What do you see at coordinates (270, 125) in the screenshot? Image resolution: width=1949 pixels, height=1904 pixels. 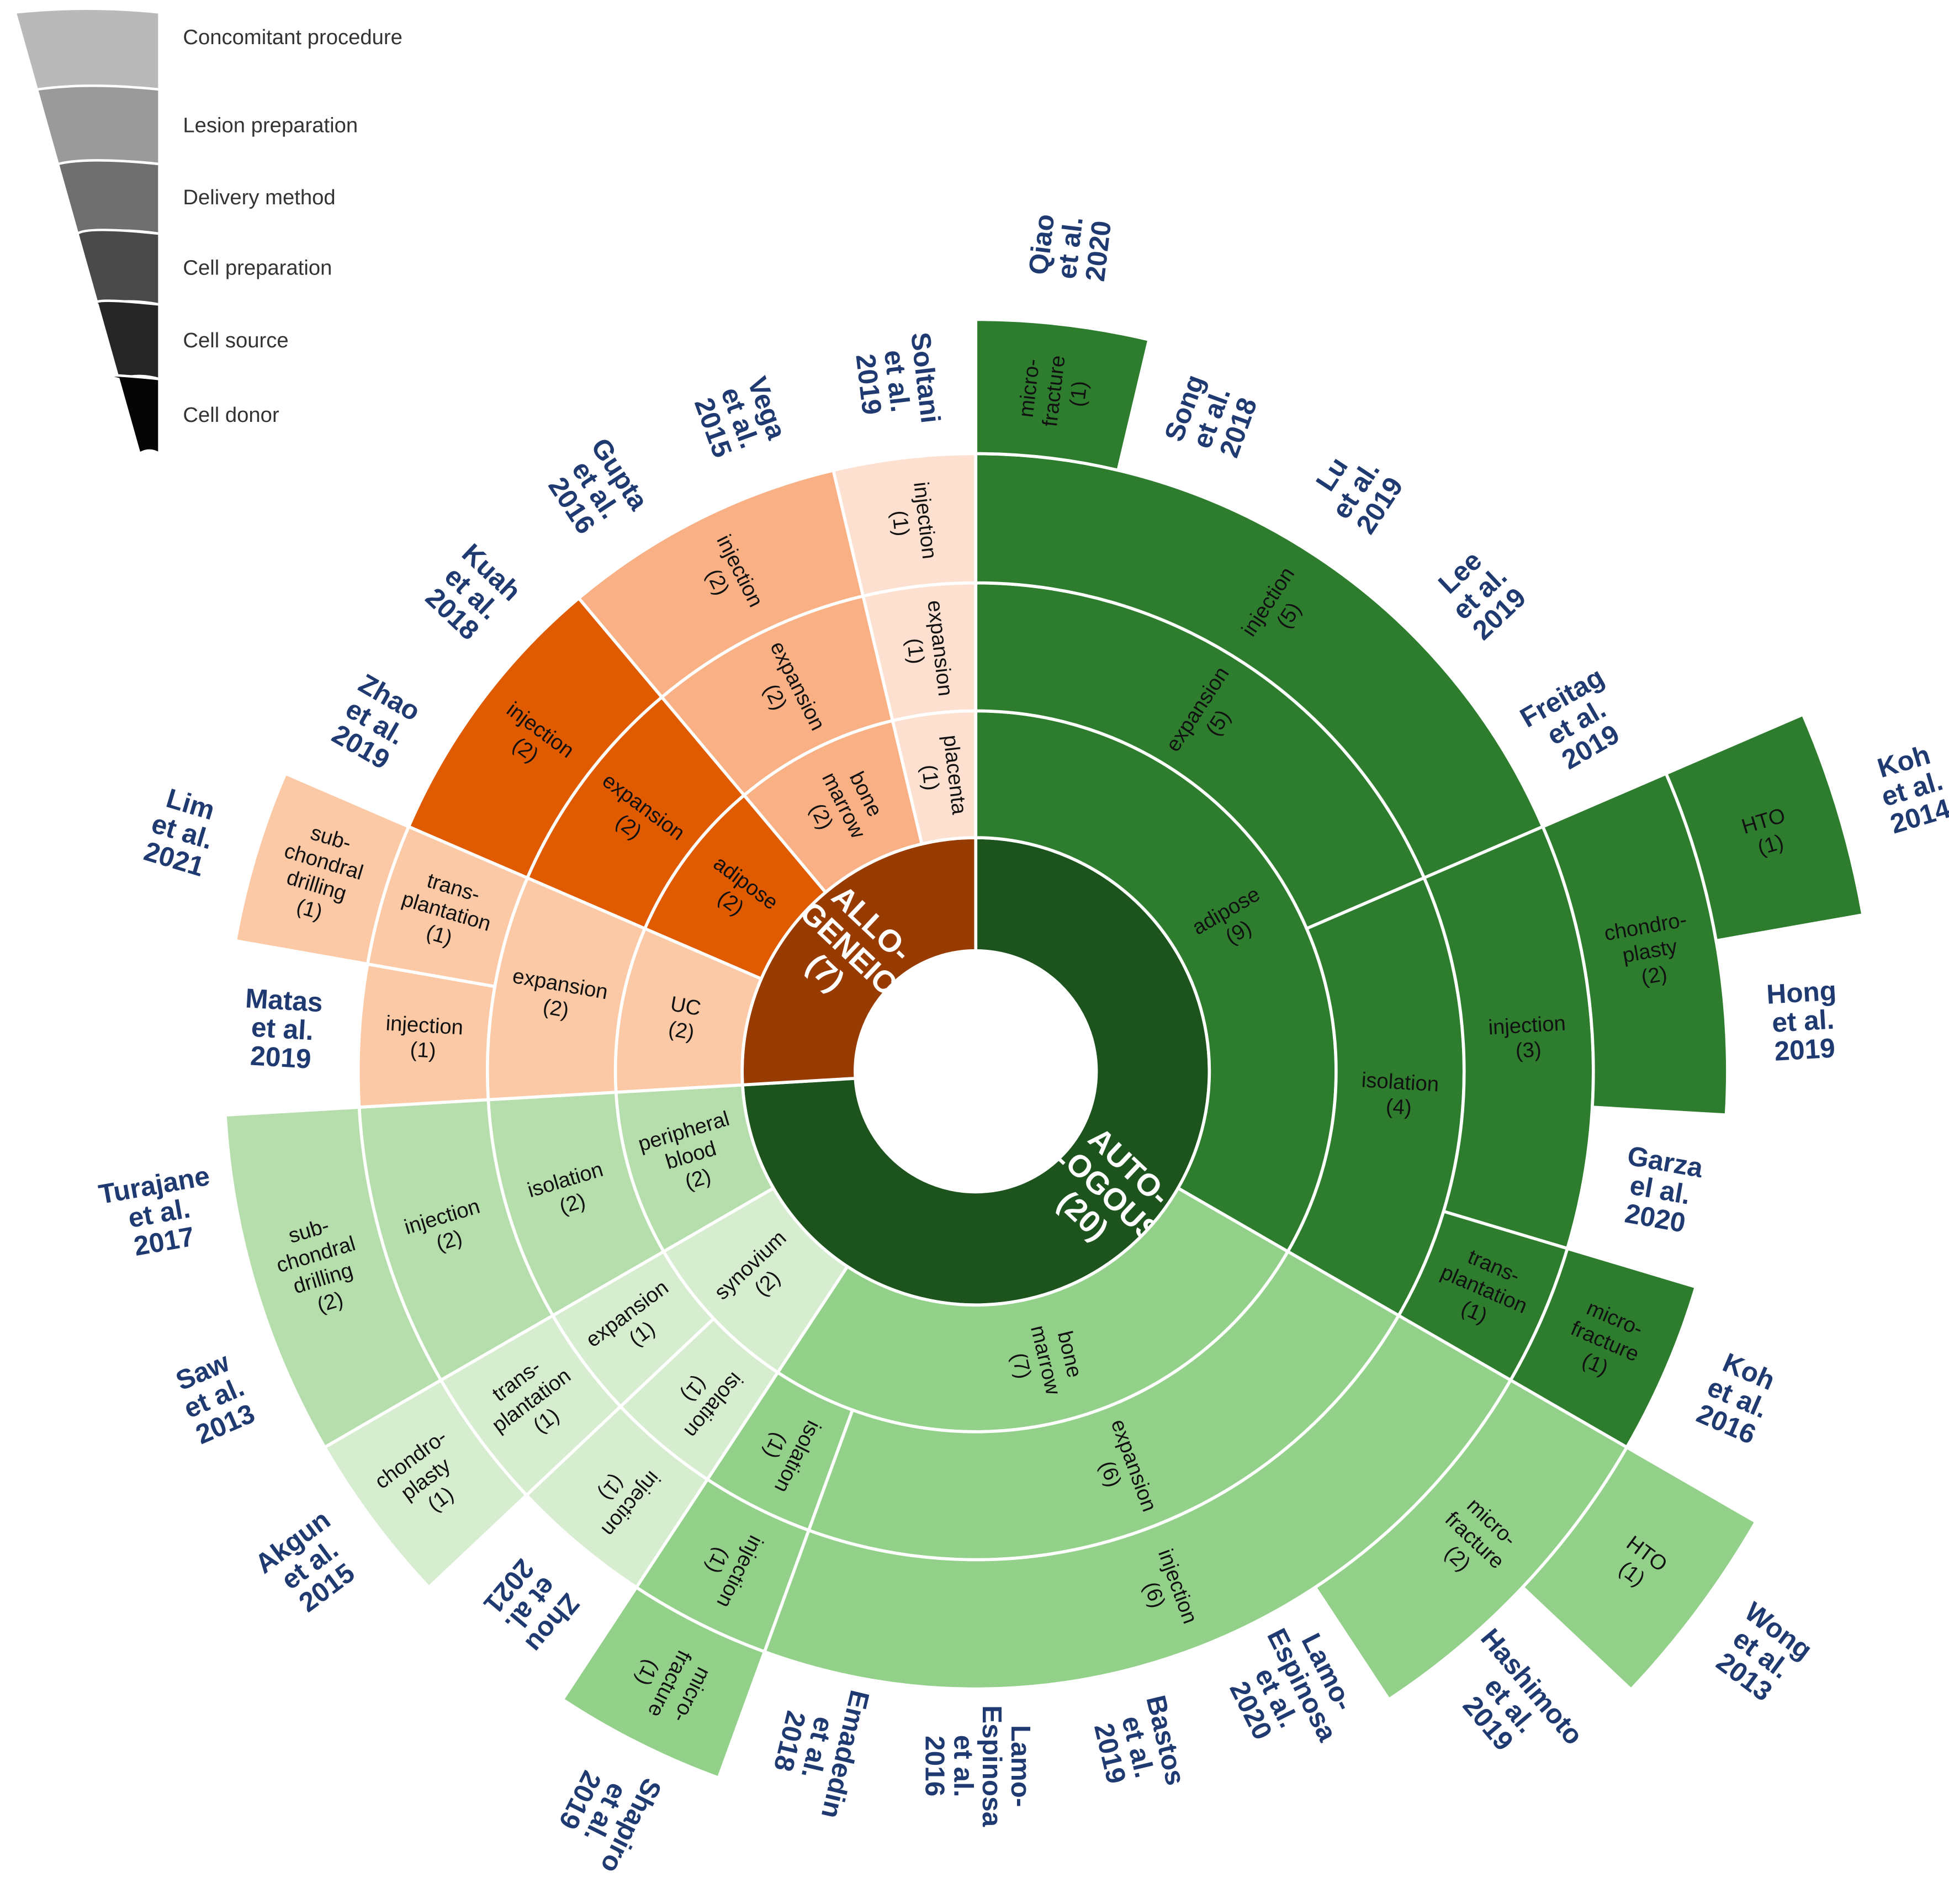 I see `legend-label: Lesion preparation` at bounding box center [270, 125].